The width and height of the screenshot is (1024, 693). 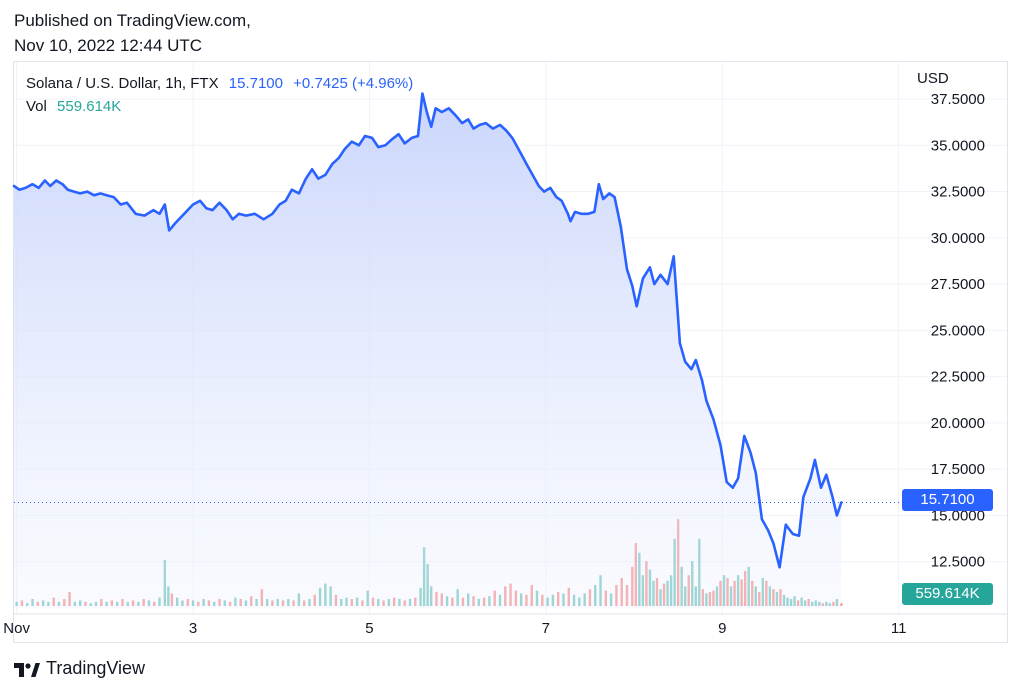 I want to click on y-tick-label: 30.0000, so click(x=958, y=238).